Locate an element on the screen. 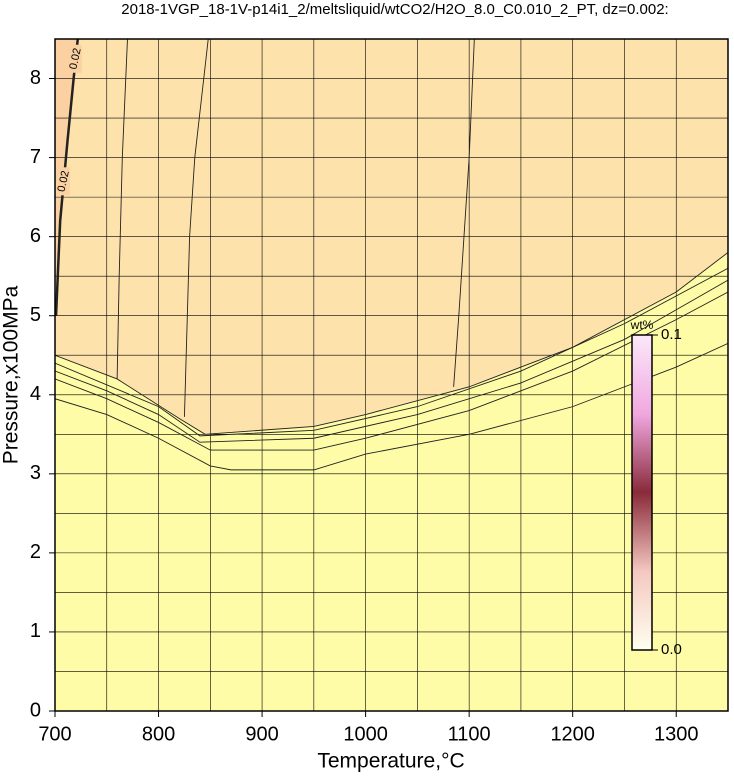 The height and width of the screenshot is (781, 734). x-tick-label: 900 is located at coordinates (261, 734).